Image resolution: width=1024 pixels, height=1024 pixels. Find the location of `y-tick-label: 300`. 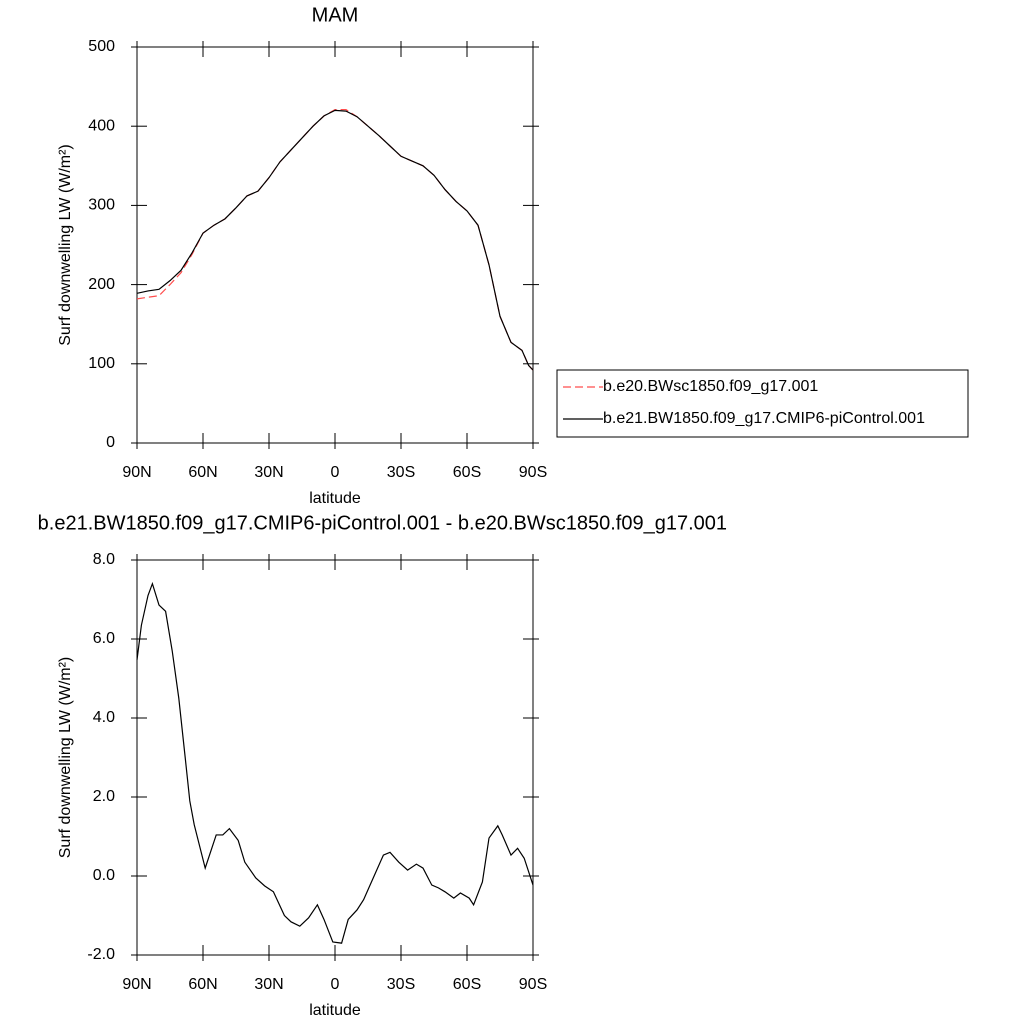

y-tick-label: 300 is located at coordinates (101, 205).